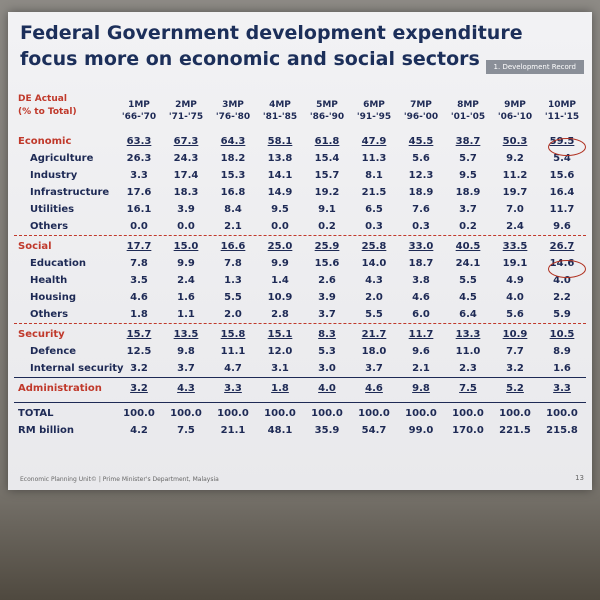 This screenshot has width=600, height=600. I want to click on item-value: 8.9, so click(562, 351).